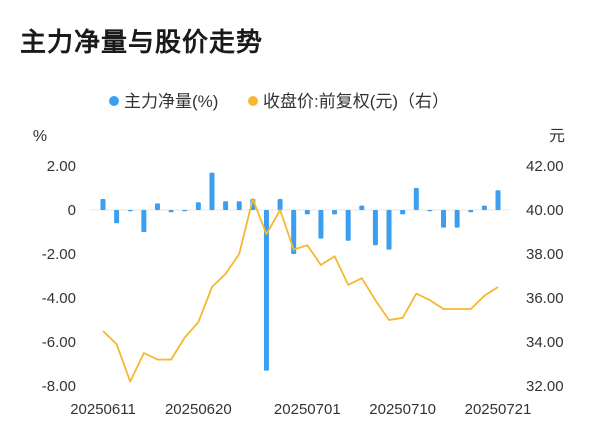 The width and height of the screenshot is (600, 446). Describe the element at coordinates (545, 254) in the screenshot. I see `right-tick-label: 38.00` at that location.